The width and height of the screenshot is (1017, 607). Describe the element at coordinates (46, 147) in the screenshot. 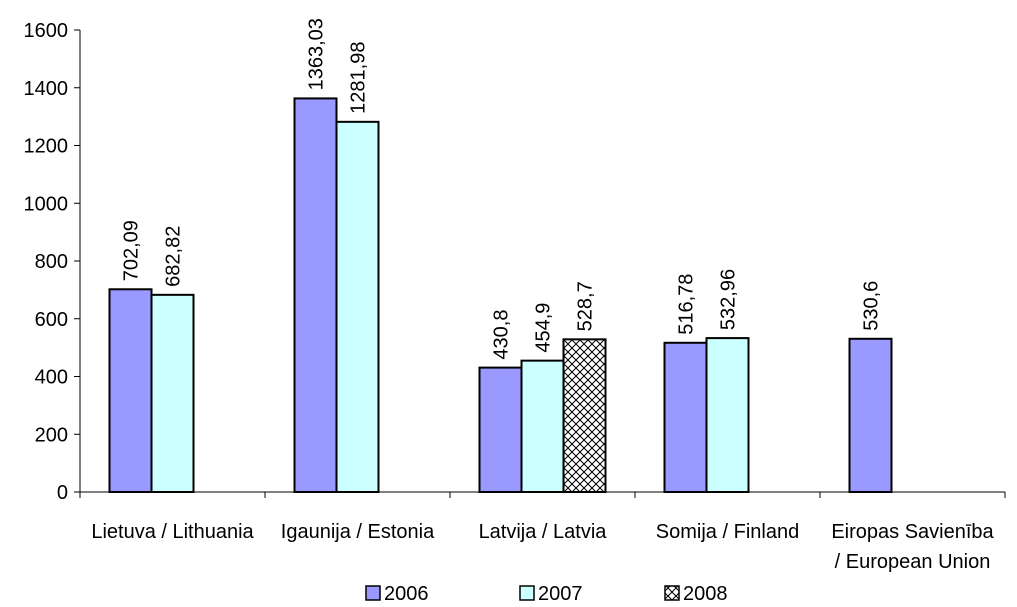

I see `y-tick-label: 1200` at that location.